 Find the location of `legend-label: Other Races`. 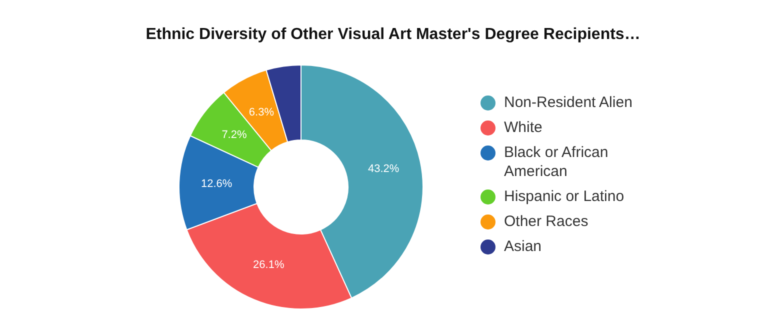

legend-label: Other Races is located at coordinates (546, 221).